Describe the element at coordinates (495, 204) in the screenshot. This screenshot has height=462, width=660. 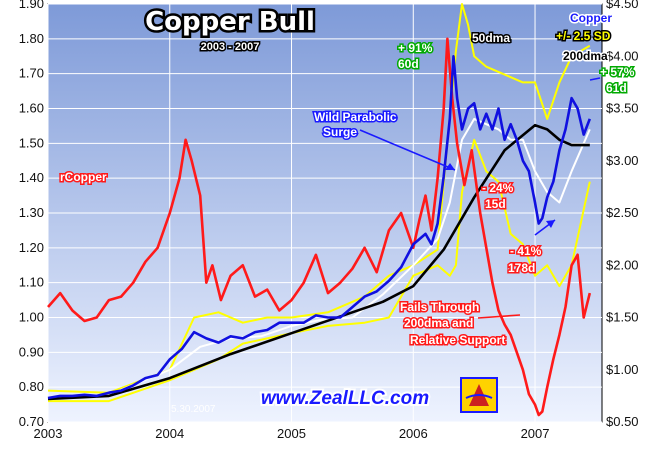
I see `annotation-label: 15d` at that location.